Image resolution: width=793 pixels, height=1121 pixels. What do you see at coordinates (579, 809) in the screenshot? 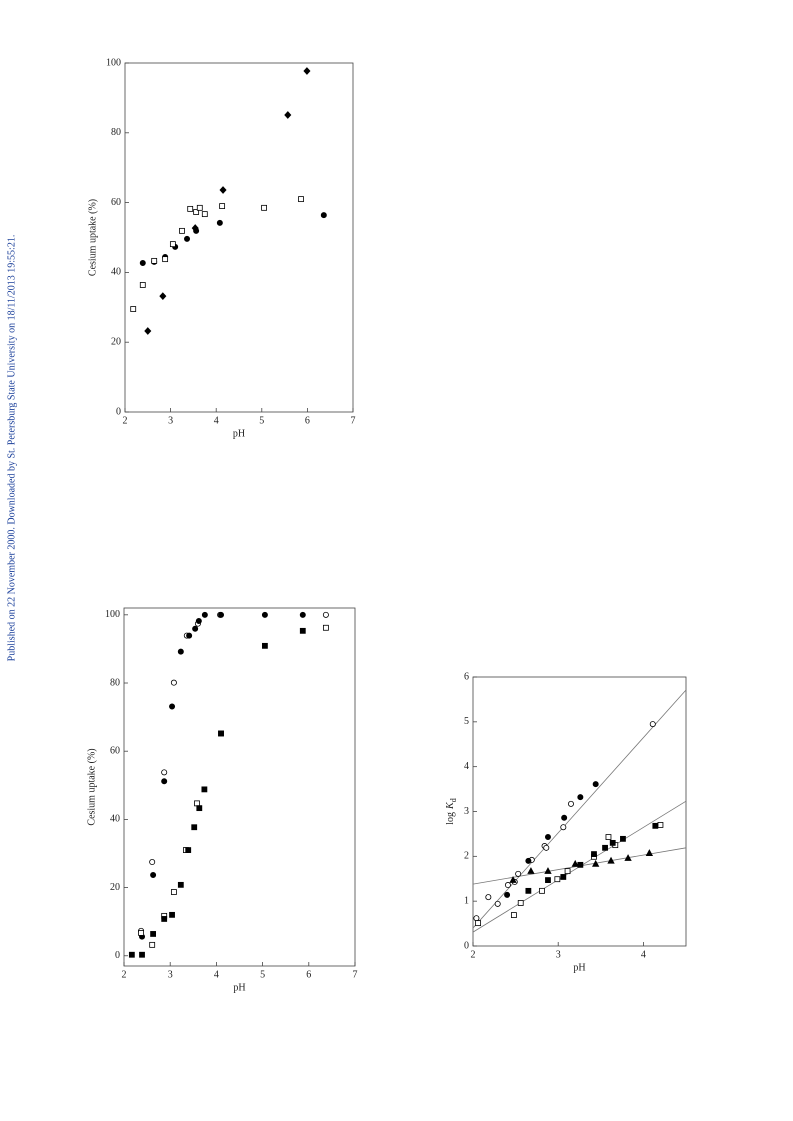
I see `fit-line` at bounding box center [579, 809].